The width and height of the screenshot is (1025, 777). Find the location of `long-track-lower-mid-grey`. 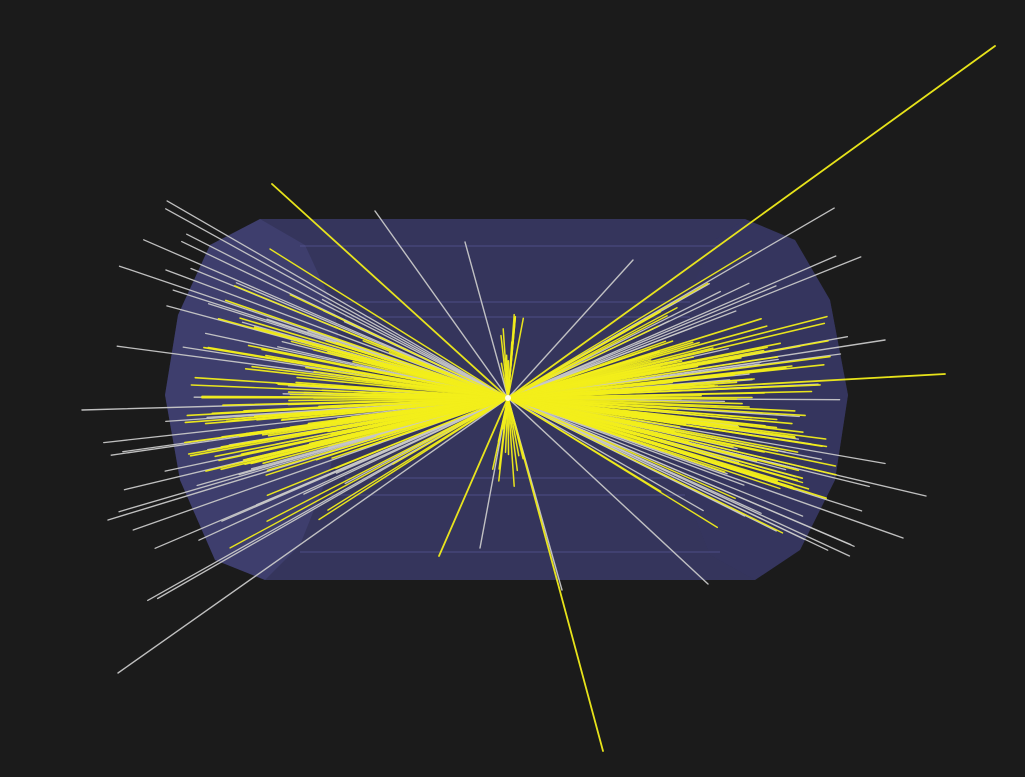

long-track-lower-mid-grey is located at coordinates (608, 491).